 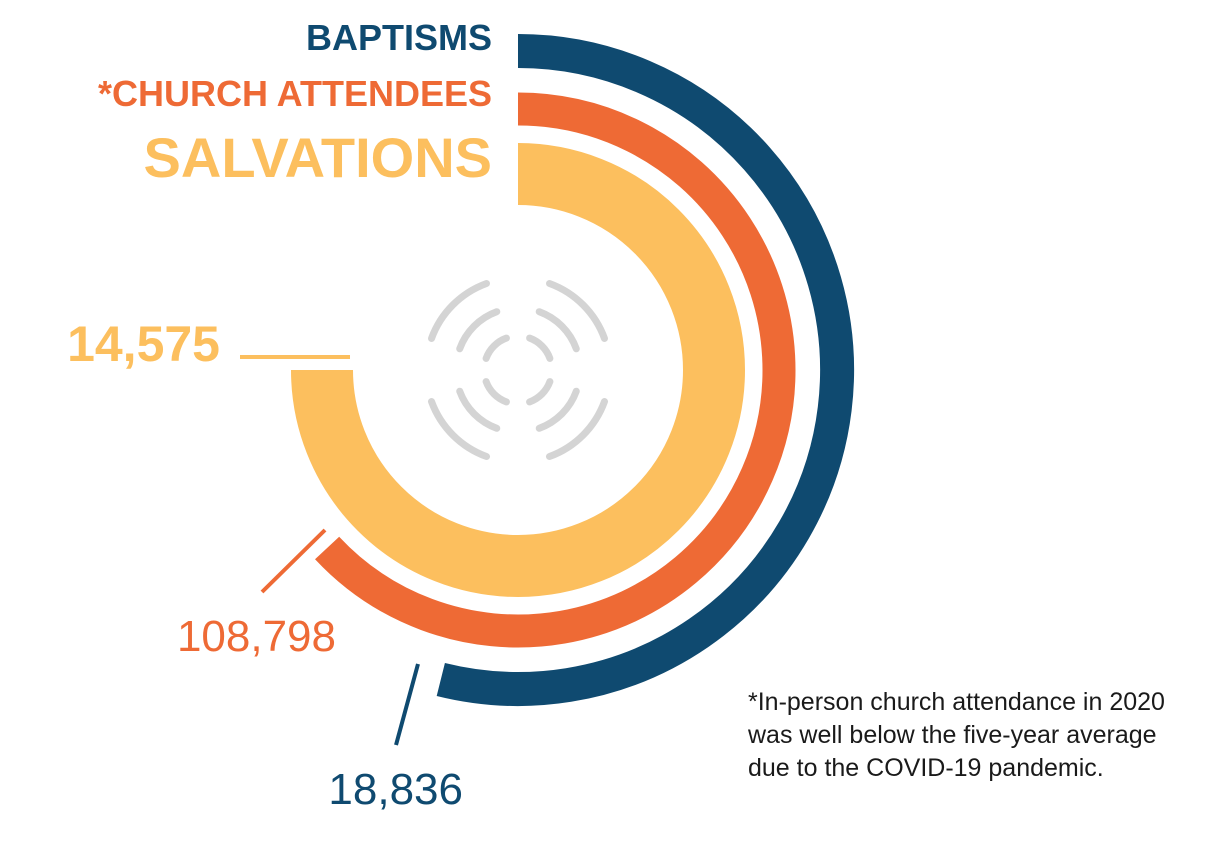 What do you see at coordinates (395, 789) in the screenshot?
I see `value-label-baptisms: 18,836` at bounding box center [395, 789].